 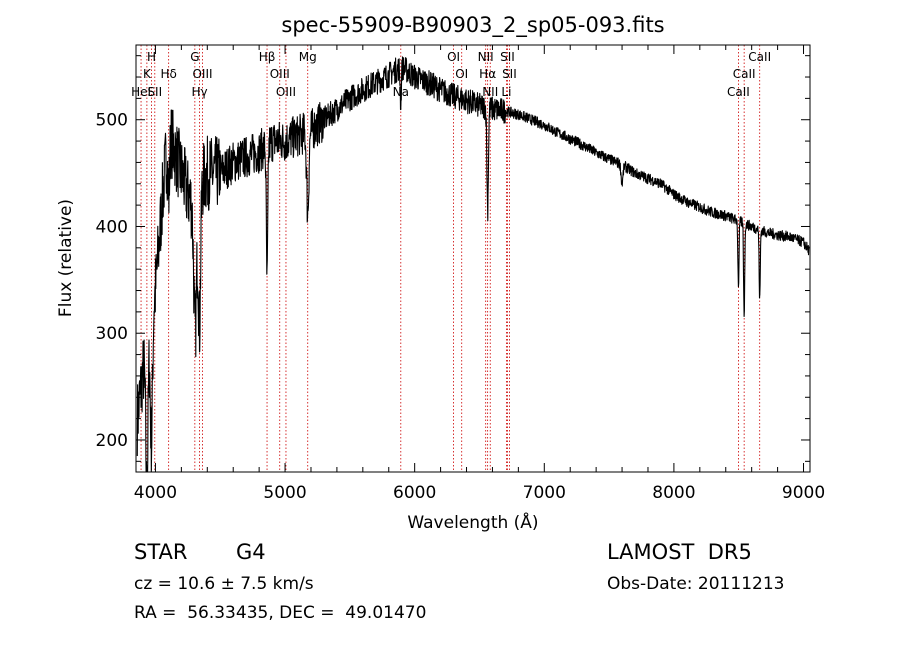 I want to click on line-marker-label: H, so click(x=151, y=57).